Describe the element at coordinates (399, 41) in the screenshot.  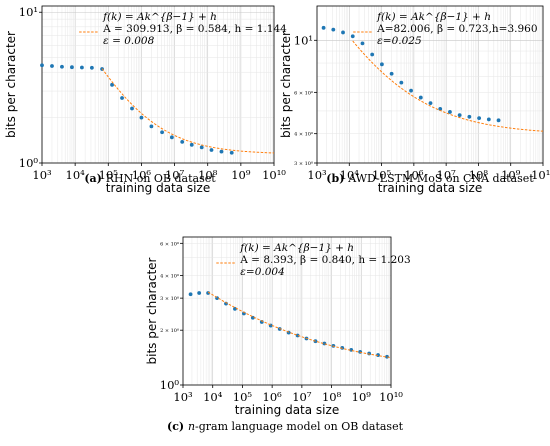
I see `legend-line: ε=0.025` at that location.